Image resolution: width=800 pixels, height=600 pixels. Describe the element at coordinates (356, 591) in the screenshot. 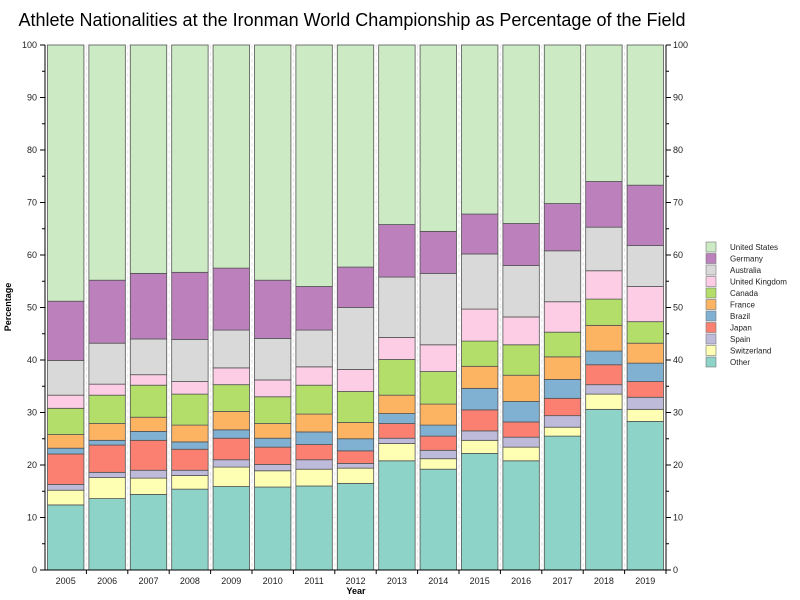

I see `x-axis-label: Year` at that location.